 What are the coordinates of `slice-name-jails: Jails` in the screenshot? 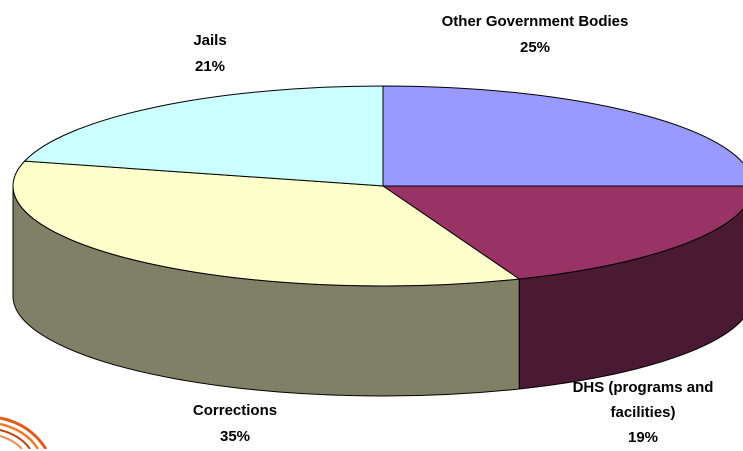 It's located at (210, 40).